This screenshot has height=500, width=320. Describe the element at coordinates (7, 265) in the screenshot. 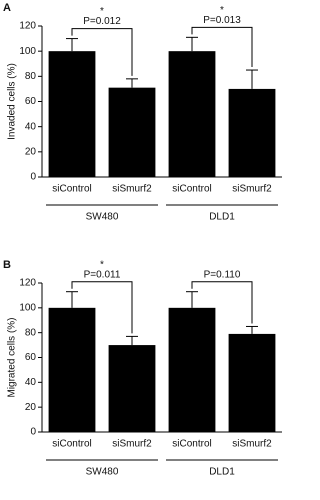

I see `panel-label: B` at that location.